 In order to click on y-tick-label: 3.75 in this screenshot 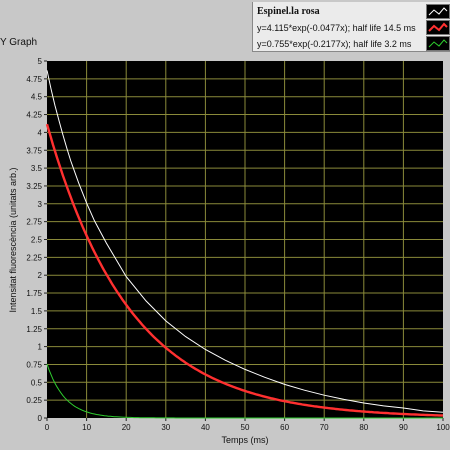, I will do `click(34, 150)`.